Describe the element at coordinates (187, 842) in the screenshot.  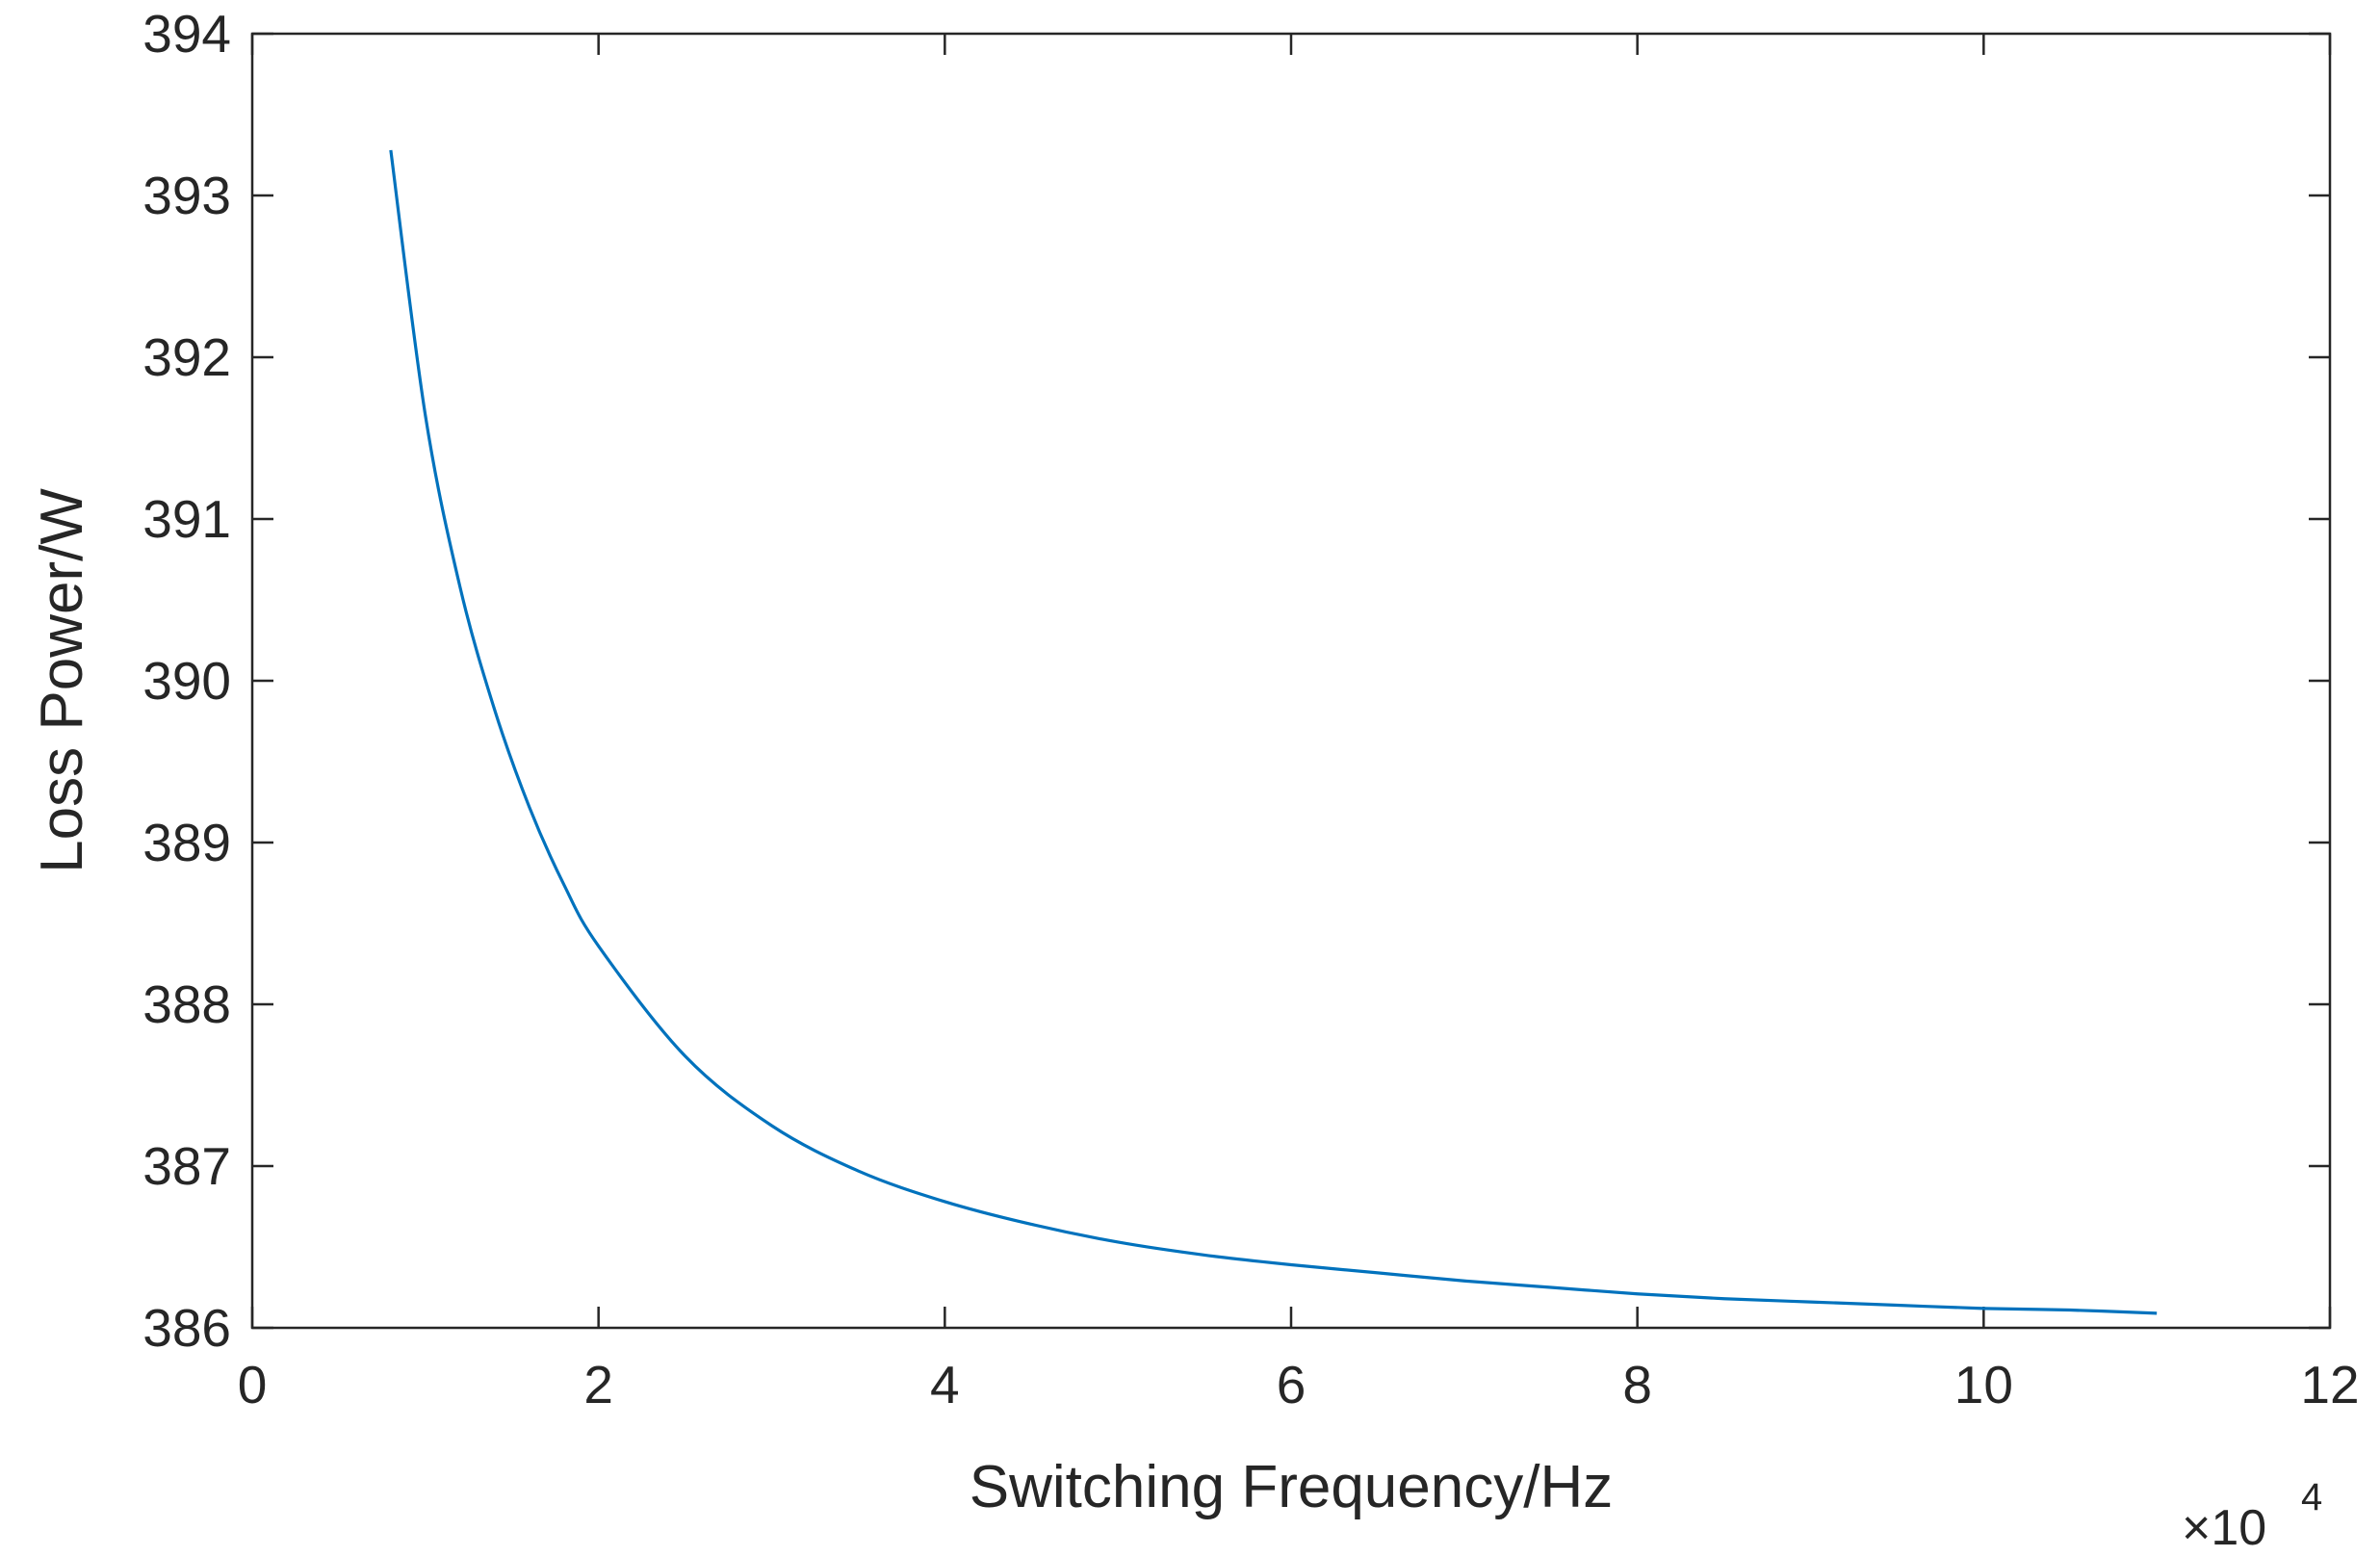
I see `y-tick-label: 389` at that location.